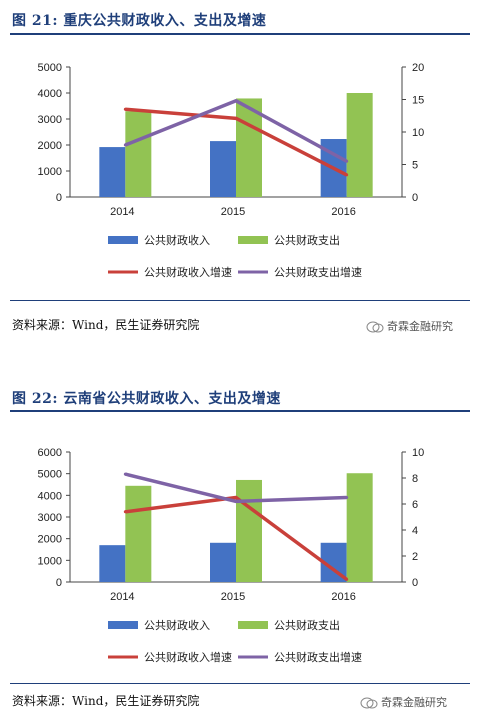 This screenshot has height=715, width=477. What do you see at coordinates (415, 505) in the screenshot?
I see `y-tick-label-right: 6` at bounding box center [415, 505].